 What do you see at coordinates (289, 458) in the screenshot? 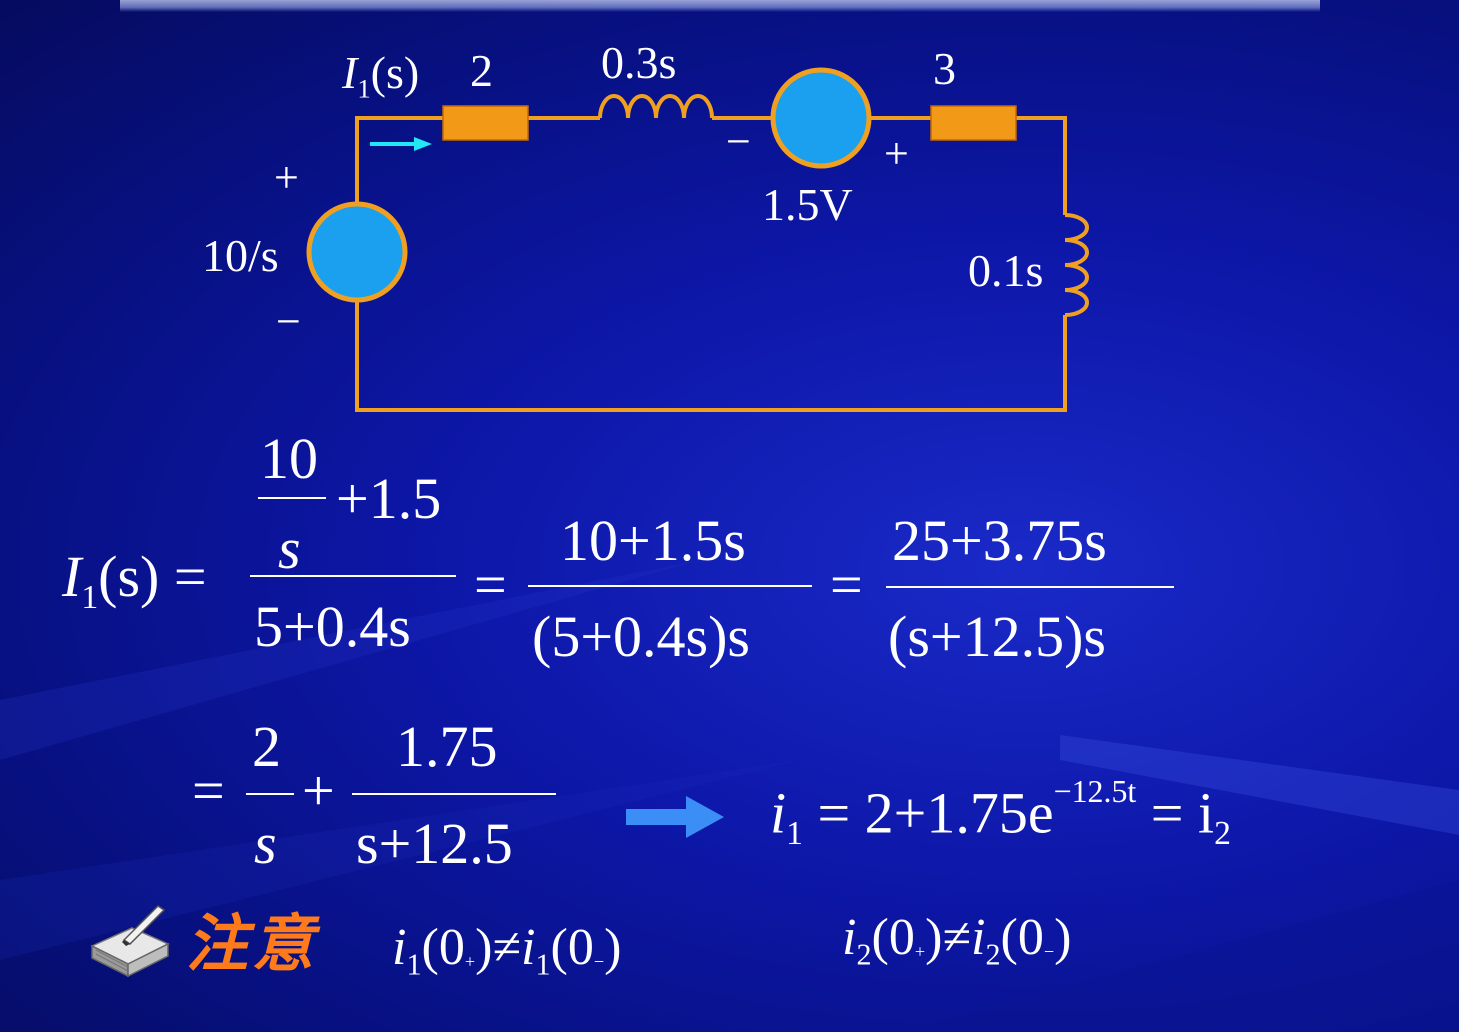
I see `eq1-frac1-inner-num: 10` at bounding box center [289, 458].